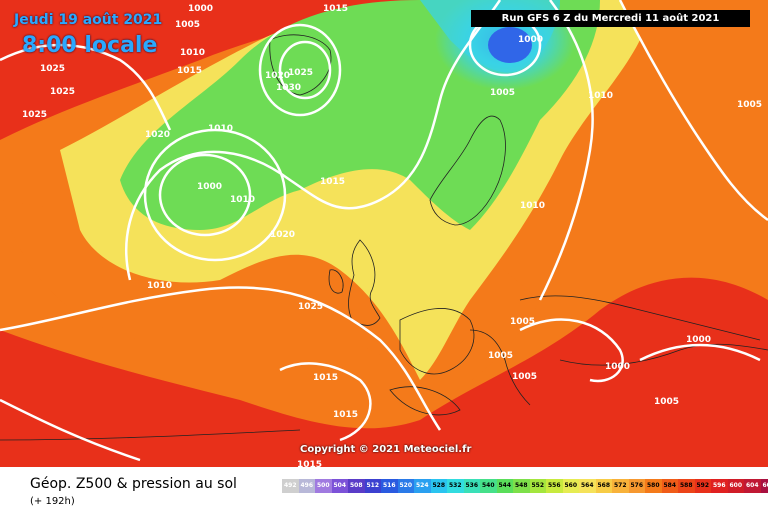 The width and height of the screenshot is (768, 512). I want to click on legend-swatch: 560, so click(570, 486).